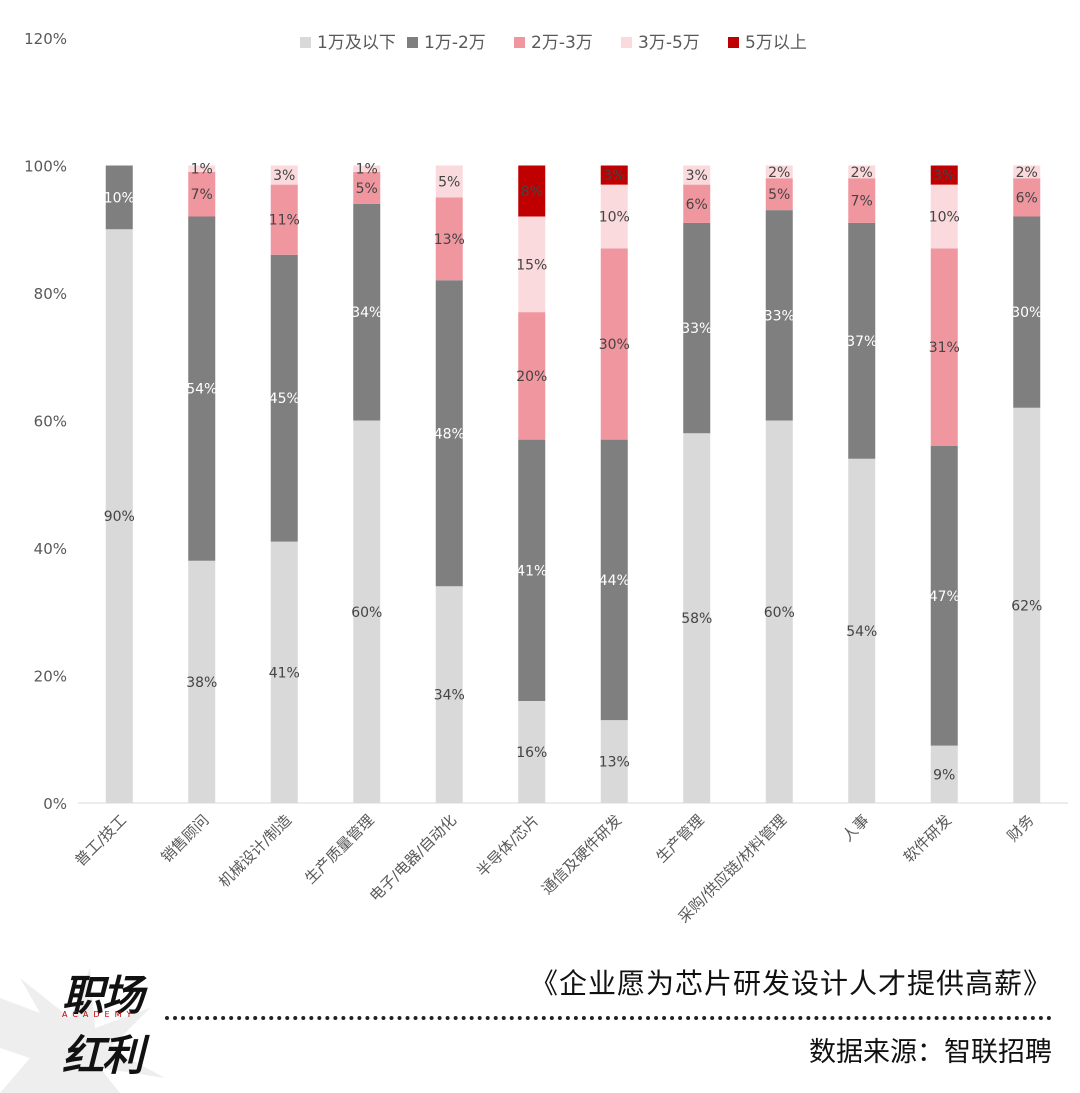 Image resolution: width=1080 pixels, height=1093 pixels. What do you see at coordinates (562, 43) in the screenshot?
I see `legend-label: 2万-3万` at bounding box center [562, 43].